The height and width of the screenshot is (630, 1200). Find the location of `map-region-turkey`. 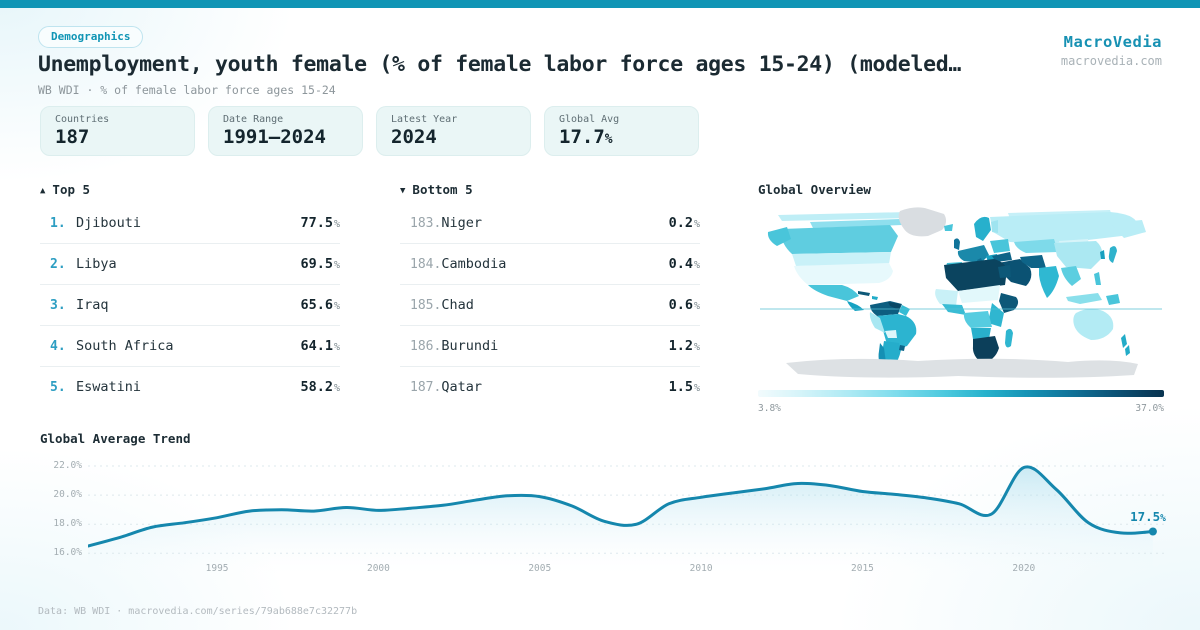

map-region-turkey is located at coordinates (1002, 257).